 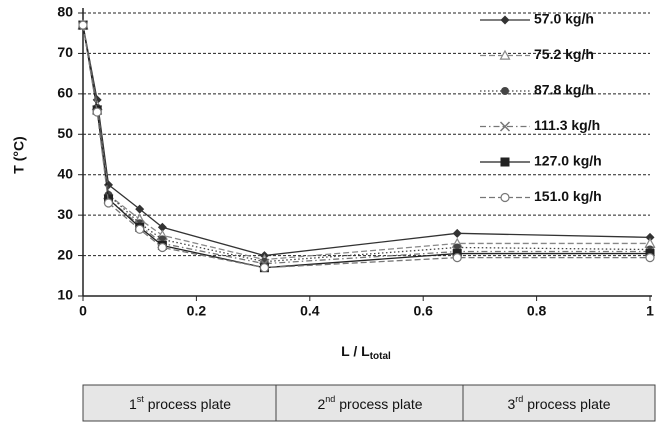 What do you see at coordinates (141, 399) in the screenshot?
I see `plate-sup: st` at bounding box center [141, 399].